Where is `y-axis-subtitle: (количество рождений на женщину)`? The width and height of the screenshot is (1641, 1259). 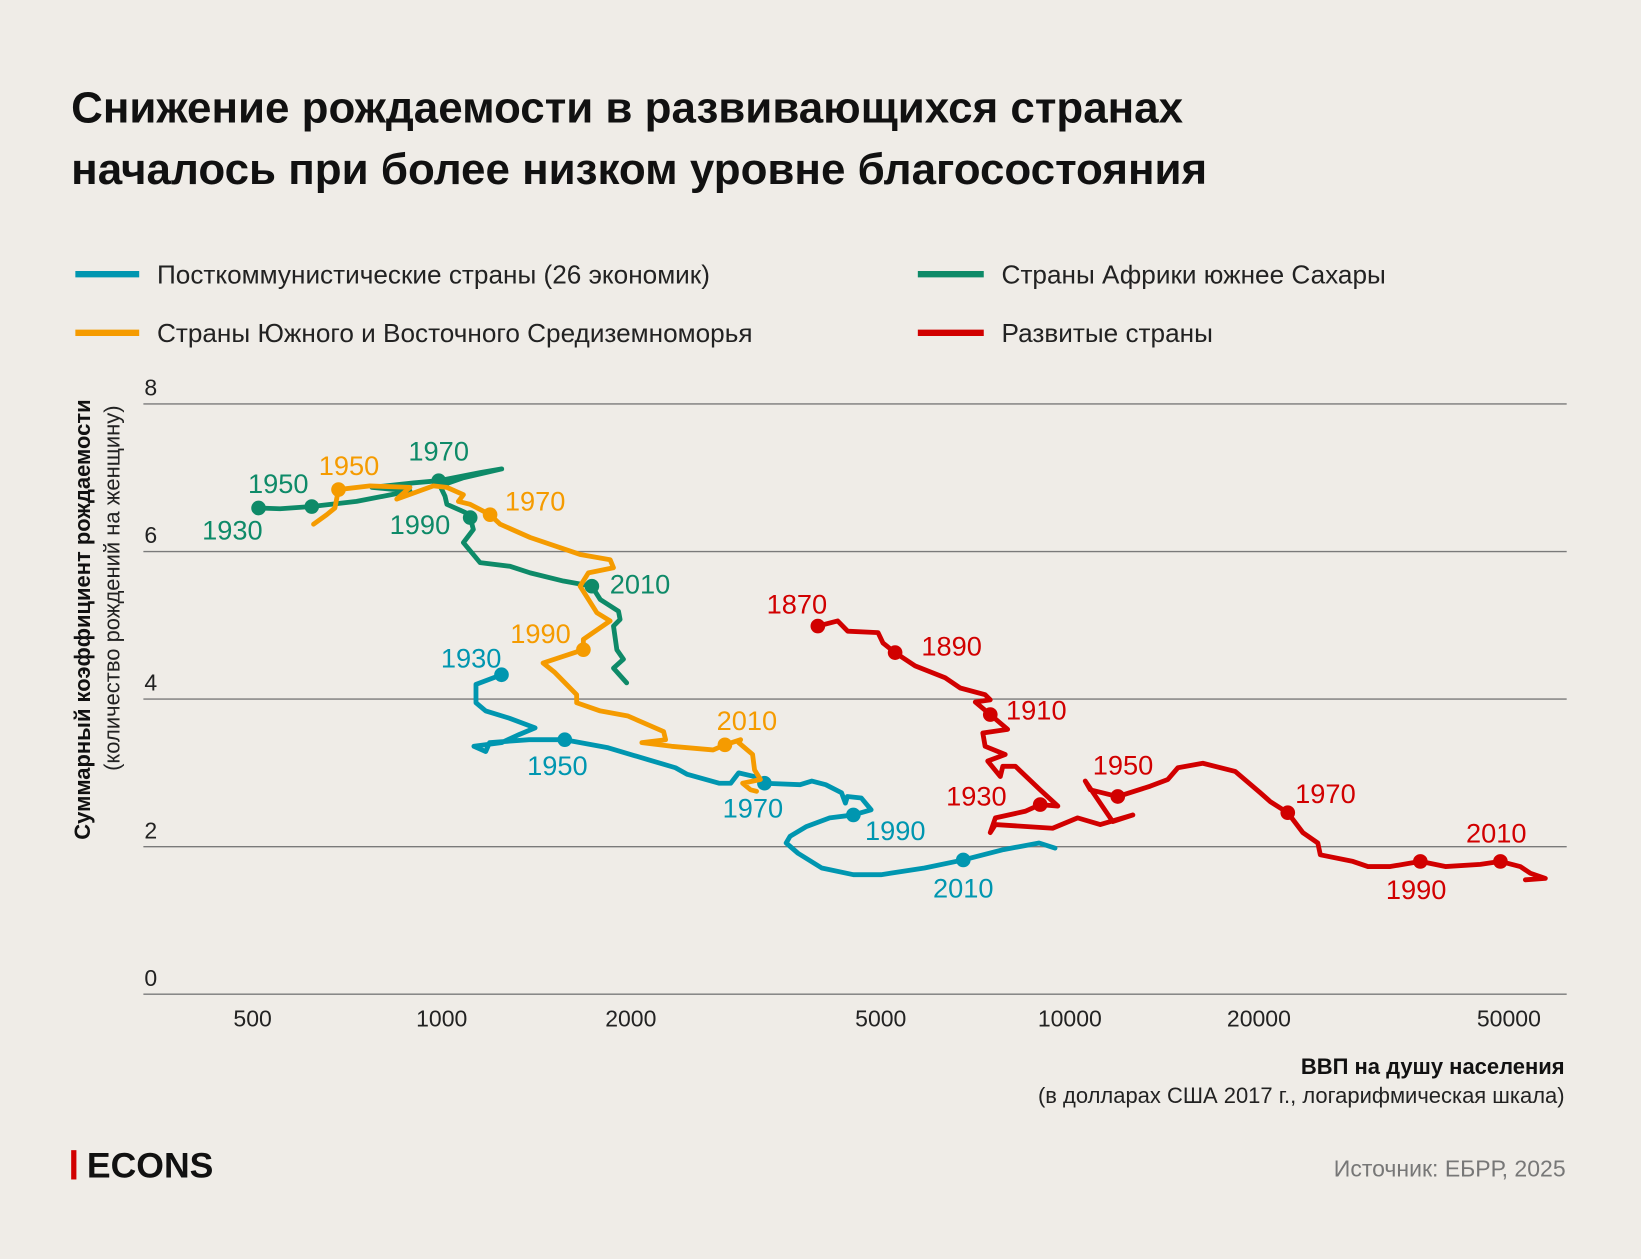 y-axis-subtitle: (количество рождений на женщину) is located at coordinates (111, 587).